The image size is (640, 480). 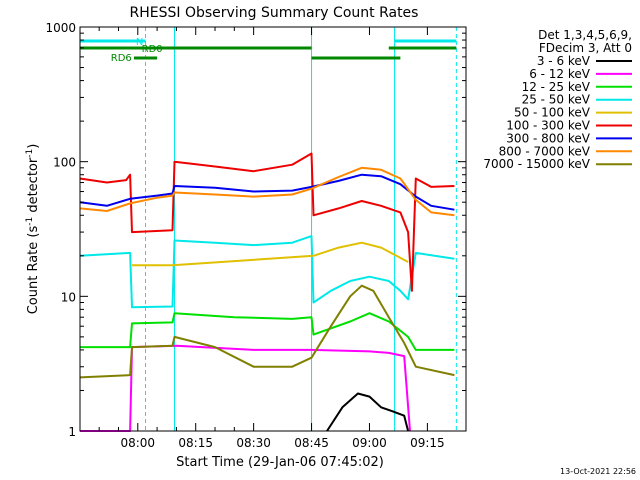 I want to click on y-axis-label: Count Rate (s-1 detector-1), so click(x=33, y=229).